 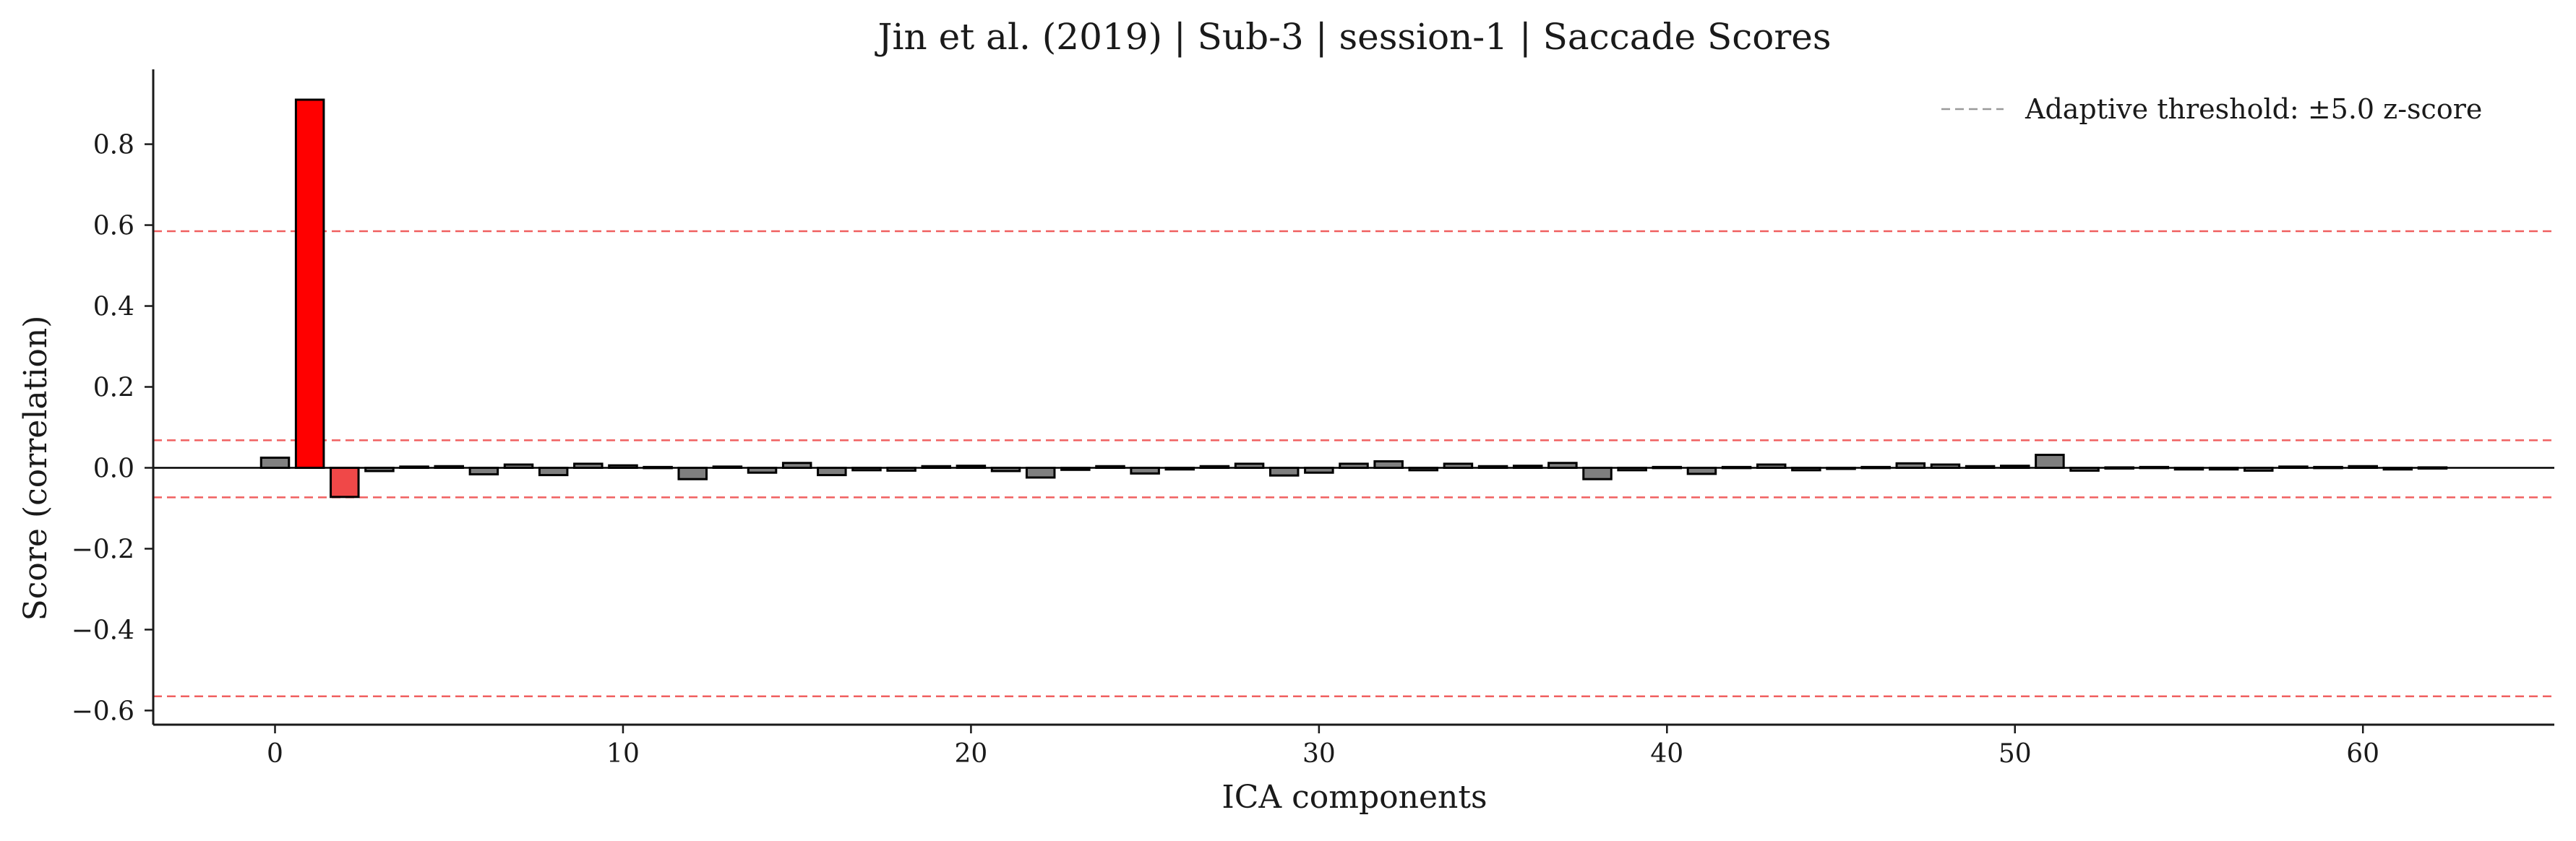 What do you see at coordinates (114, 145) in the screenshot?
I see `y-tick-label-7: 0.8` at bounding box center [114, 145].